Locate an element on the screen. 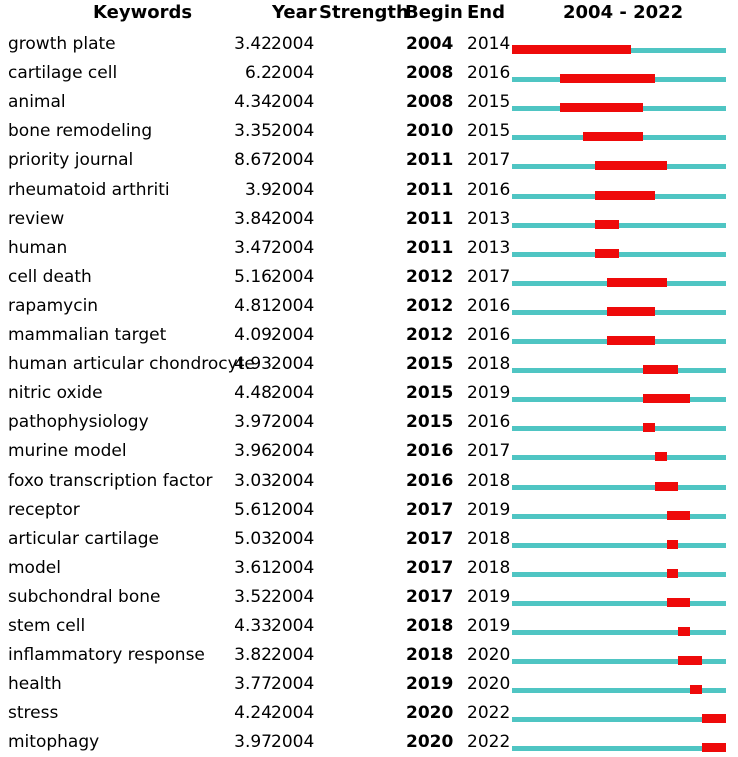 This screenshot has height=757, width=738. header-strength: Strength is located at coordinates (364, 12).